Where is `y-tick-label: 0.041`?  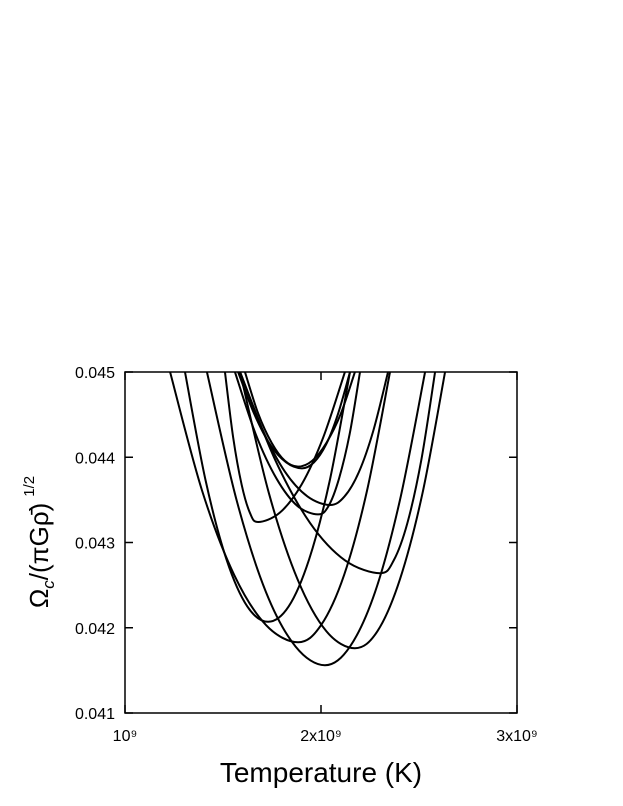
y-tick-label: 0.041 is located at coordinates (95, 714).